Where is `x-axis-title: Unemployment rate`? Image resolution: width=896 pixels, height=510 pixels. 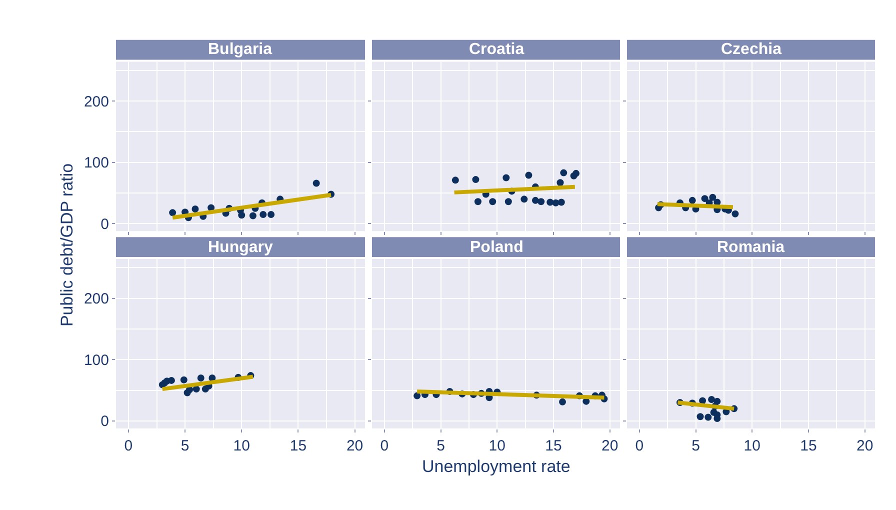 x-axis-title: Unemployment rate is located at coordinates (496, 466).